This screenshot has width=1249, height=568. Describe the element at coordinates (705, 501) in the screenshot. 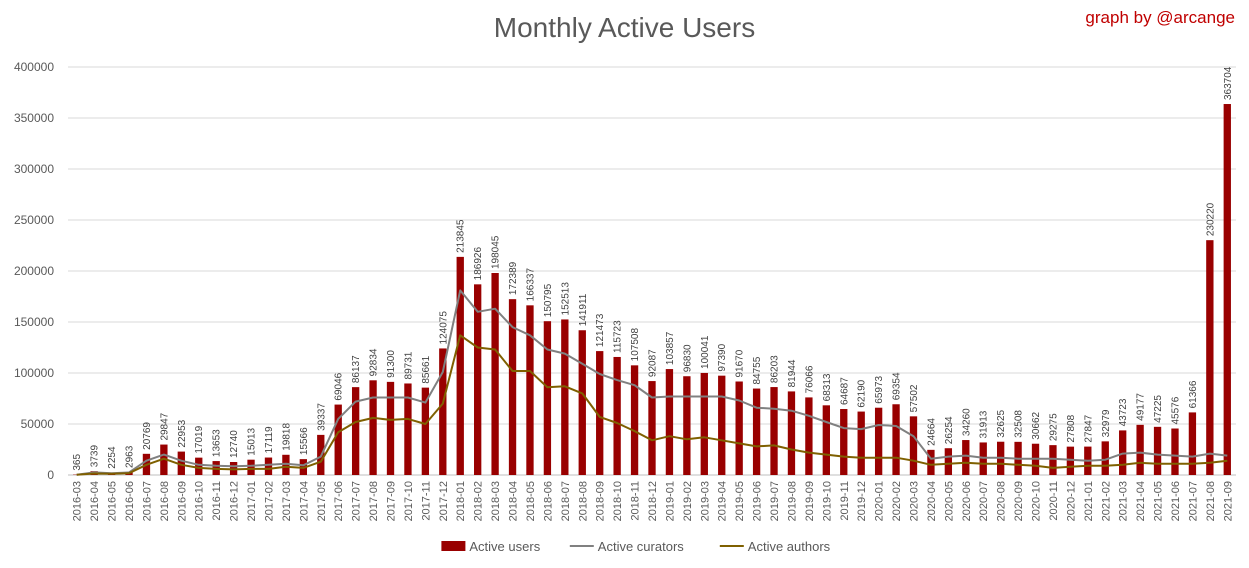

I see `x-tick-label: 2019-03` at that location.